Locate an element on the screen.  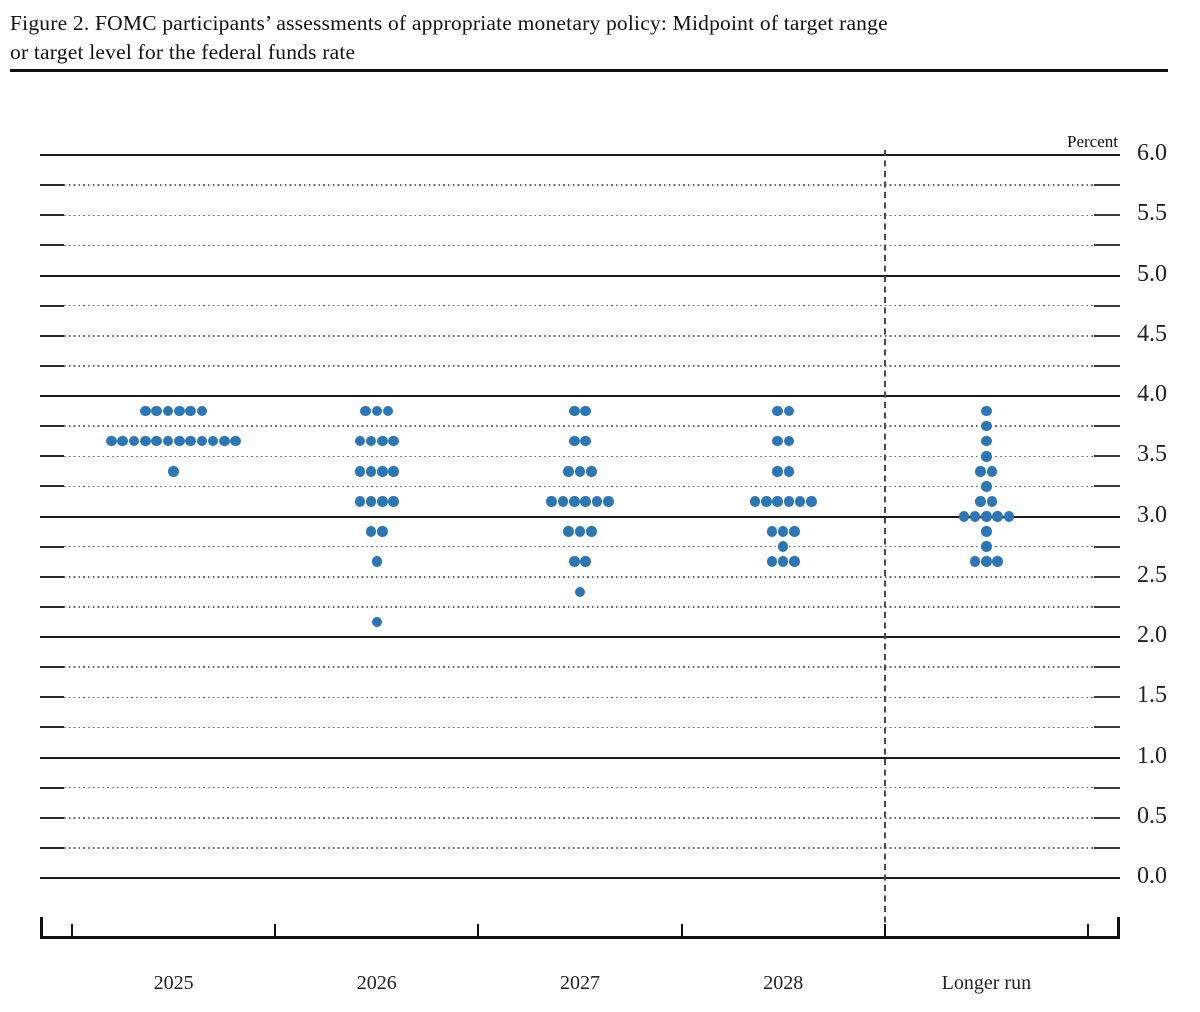
y-axis-label: 1.5 is located at coordinates (1152, 695).